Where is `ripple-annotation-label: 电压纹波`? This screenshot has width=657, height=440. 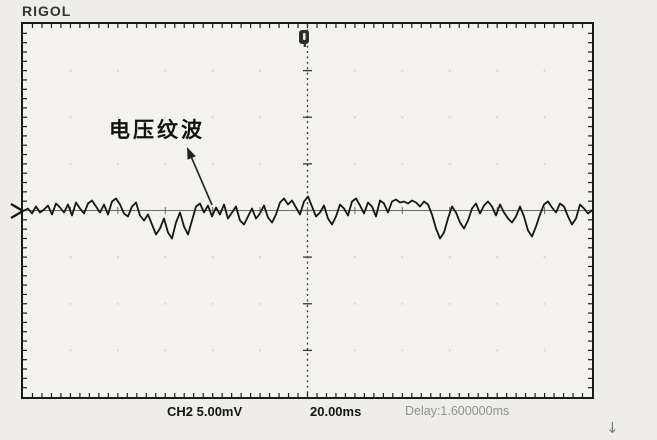
ripple-annotation-label: 电压纹波 is located at coordinates (157, 130).